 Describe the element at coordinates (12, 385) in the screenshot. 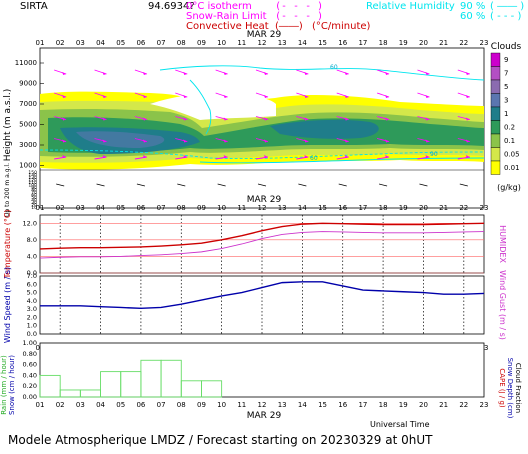

I see `snow-ylabel: Snow (cm / hour)` at that location.